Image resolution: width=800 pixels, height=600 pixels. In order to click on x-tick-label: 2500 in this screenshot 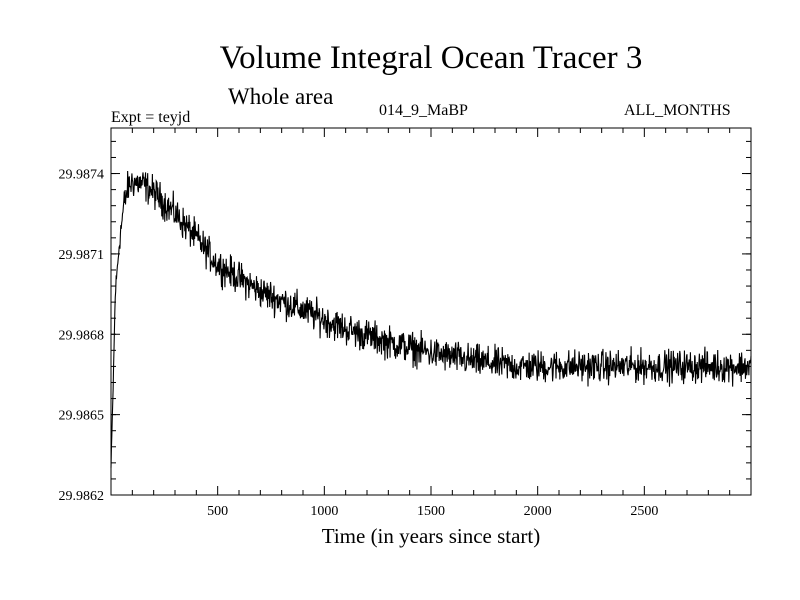, I will do `click(644, 511)`.